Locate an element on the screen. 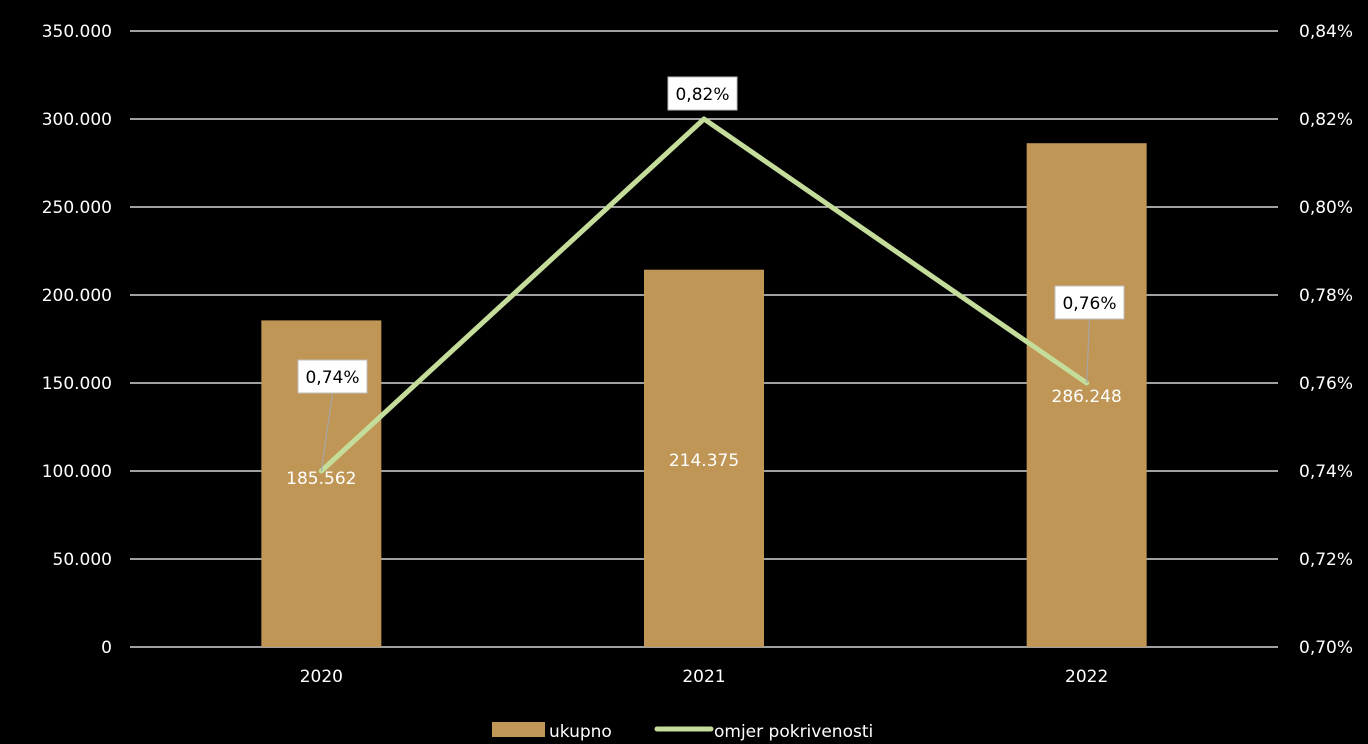 Image resolution: width=1368 pixels, height=744 pixels. legend-label-omjer-pokrivenosti: omjer pokrivenosti is located at coordinates (793, 732).